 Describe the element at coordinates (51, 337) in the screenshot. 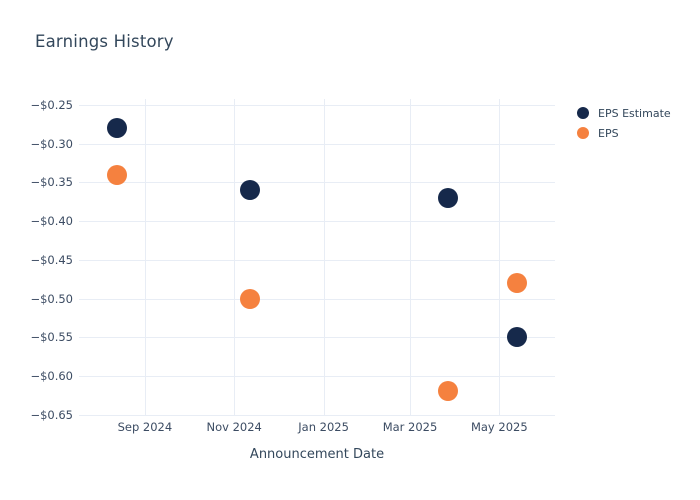

I see `y-tick-label: −$0.55` at that location.